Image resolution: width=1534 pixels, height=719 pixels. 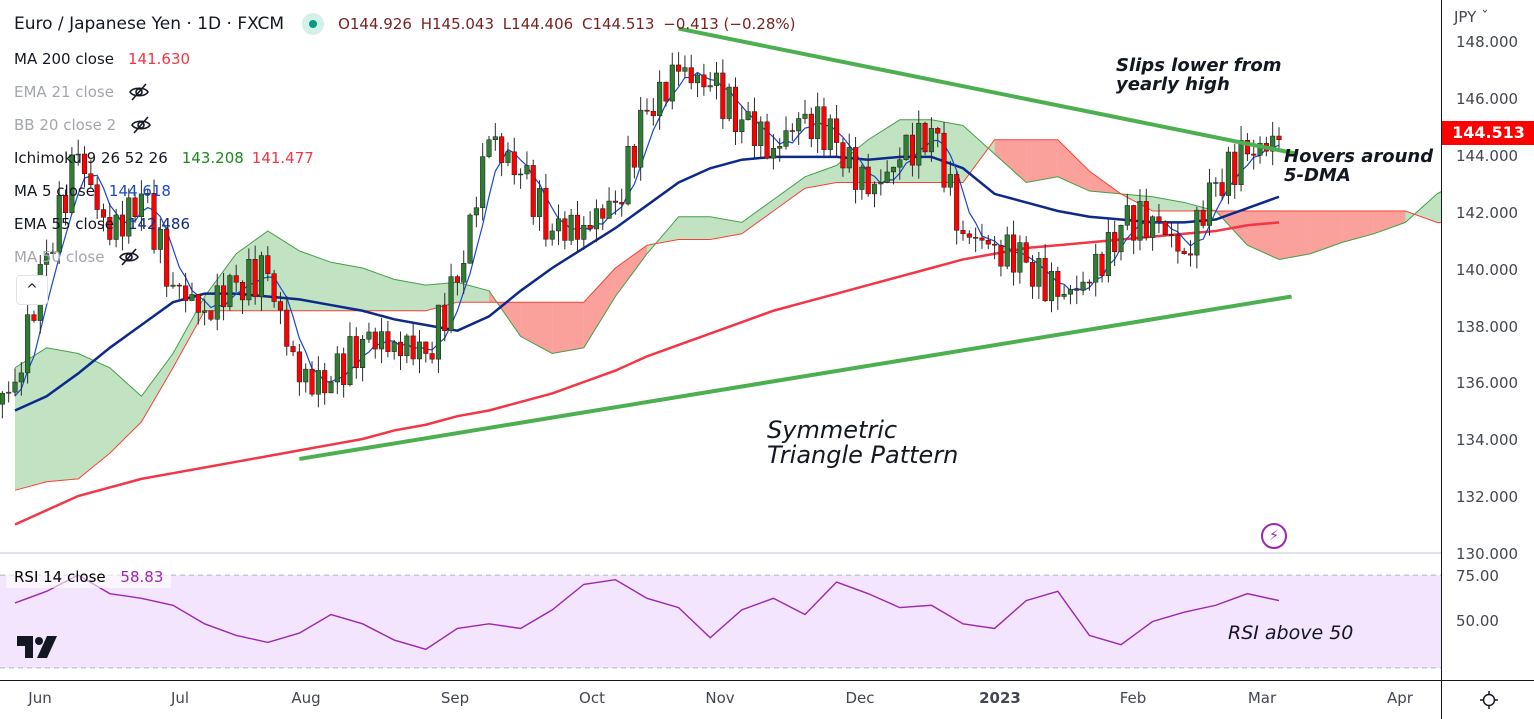 What do you see at coordinates (1274, 536) in the screenshot?
I see `lightning-icon: ⚡︎` at bounding box center [1274, 536].